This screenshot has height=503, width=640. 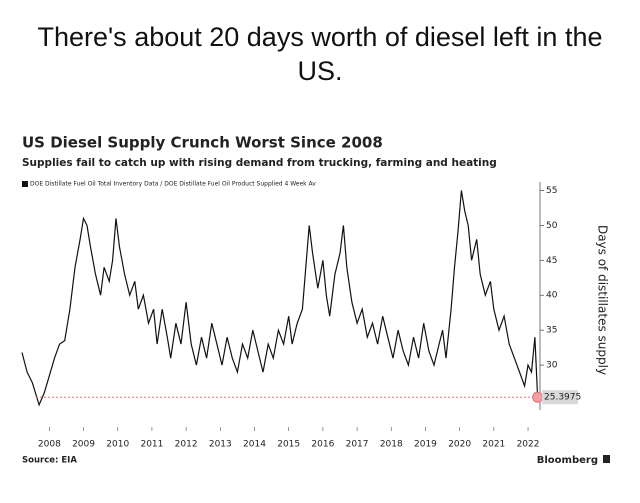 I want to click on x-tick-label: 2015, so click(x=288, y=445).